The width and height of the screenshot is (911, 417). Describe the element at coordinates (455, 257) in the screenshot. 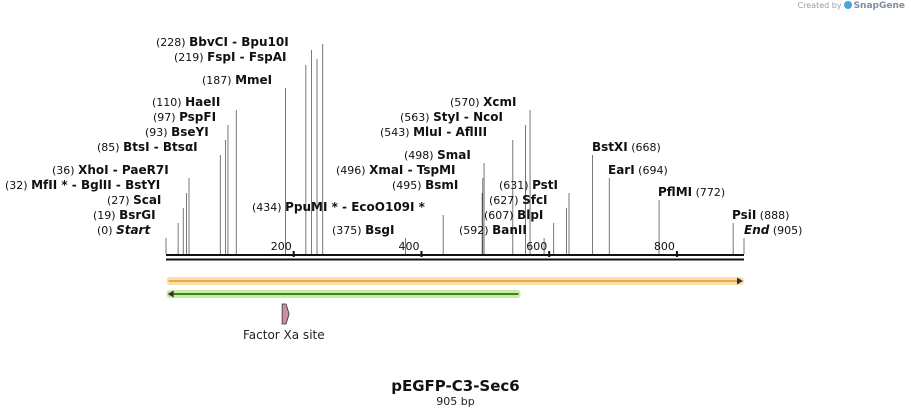

I see `backbone` at that location.